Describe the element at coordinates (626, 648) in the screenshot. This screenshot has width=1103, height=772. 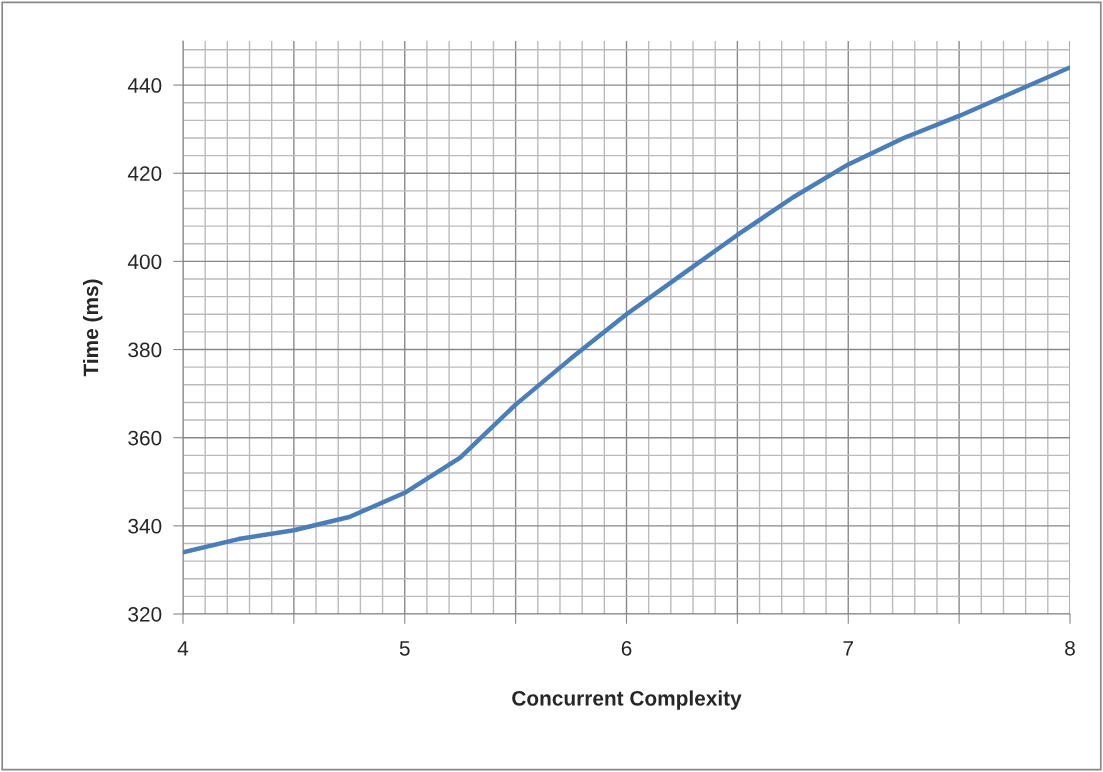
I see `x-tick-label: 6` at that location.